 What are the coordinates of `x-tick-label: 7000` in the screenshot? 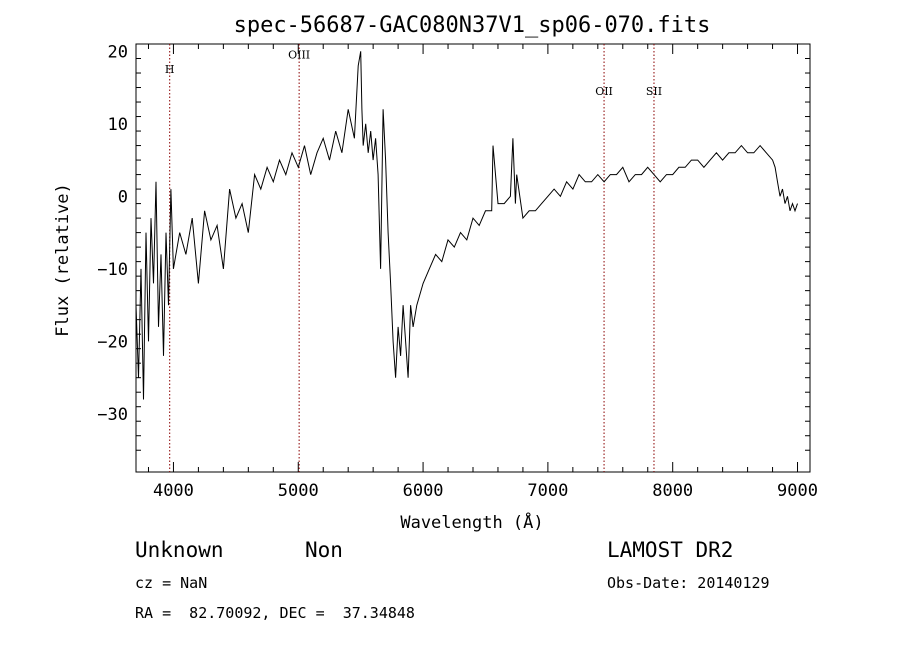 It's located at (547, 491).